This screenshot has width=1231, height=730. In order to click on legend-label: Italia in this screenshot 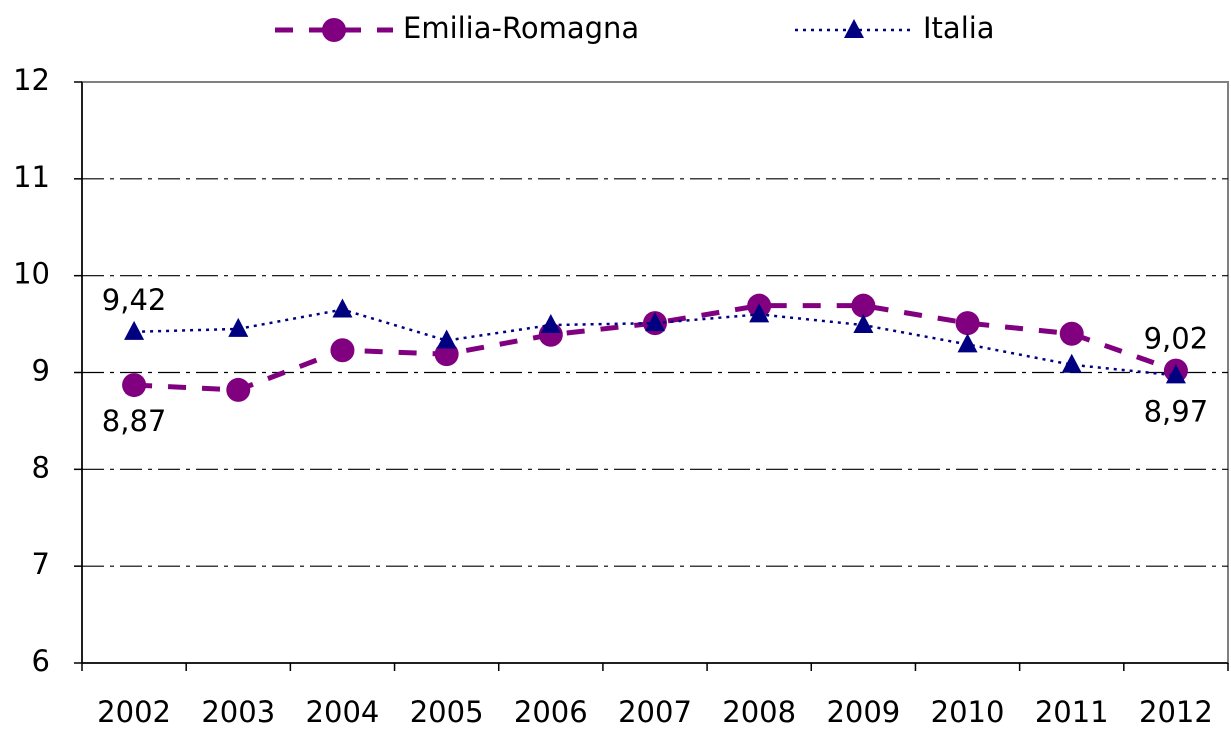, I will do `click(959, 28)`.